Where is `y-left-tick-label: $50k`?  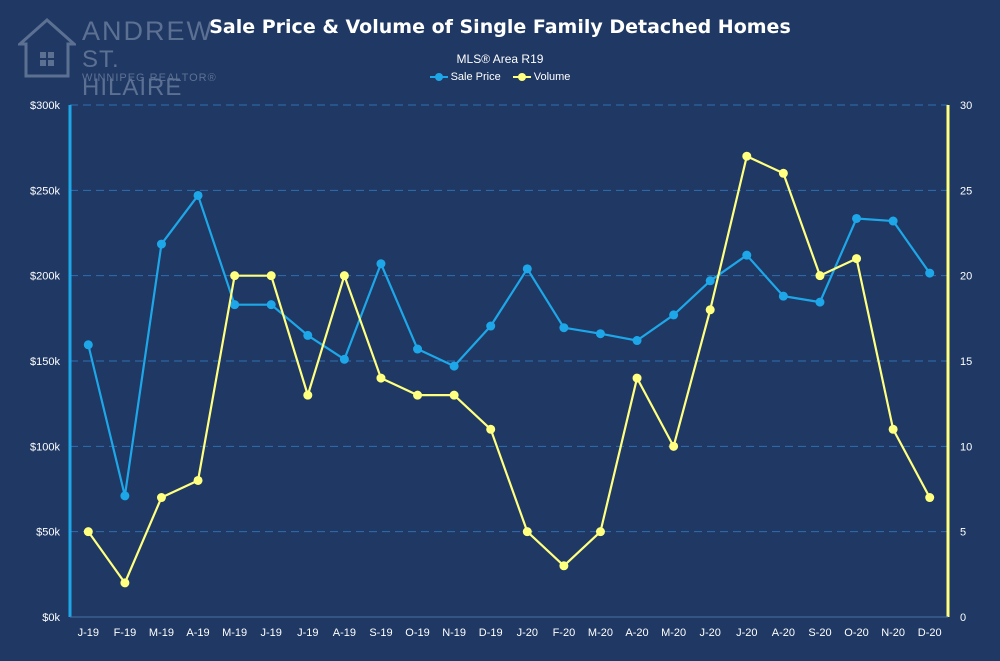
y-left-tick-label: $50k is located at coordinates (48, 533).